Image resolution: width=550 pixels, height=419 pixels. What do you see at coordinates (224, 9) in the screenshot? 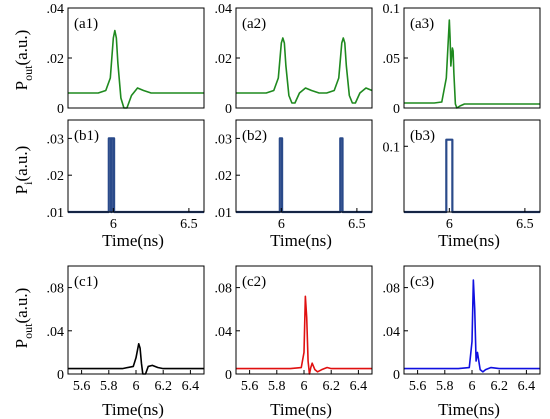
I see `y-tick-label-a2-2: .04` at bounding box center [224, 9].